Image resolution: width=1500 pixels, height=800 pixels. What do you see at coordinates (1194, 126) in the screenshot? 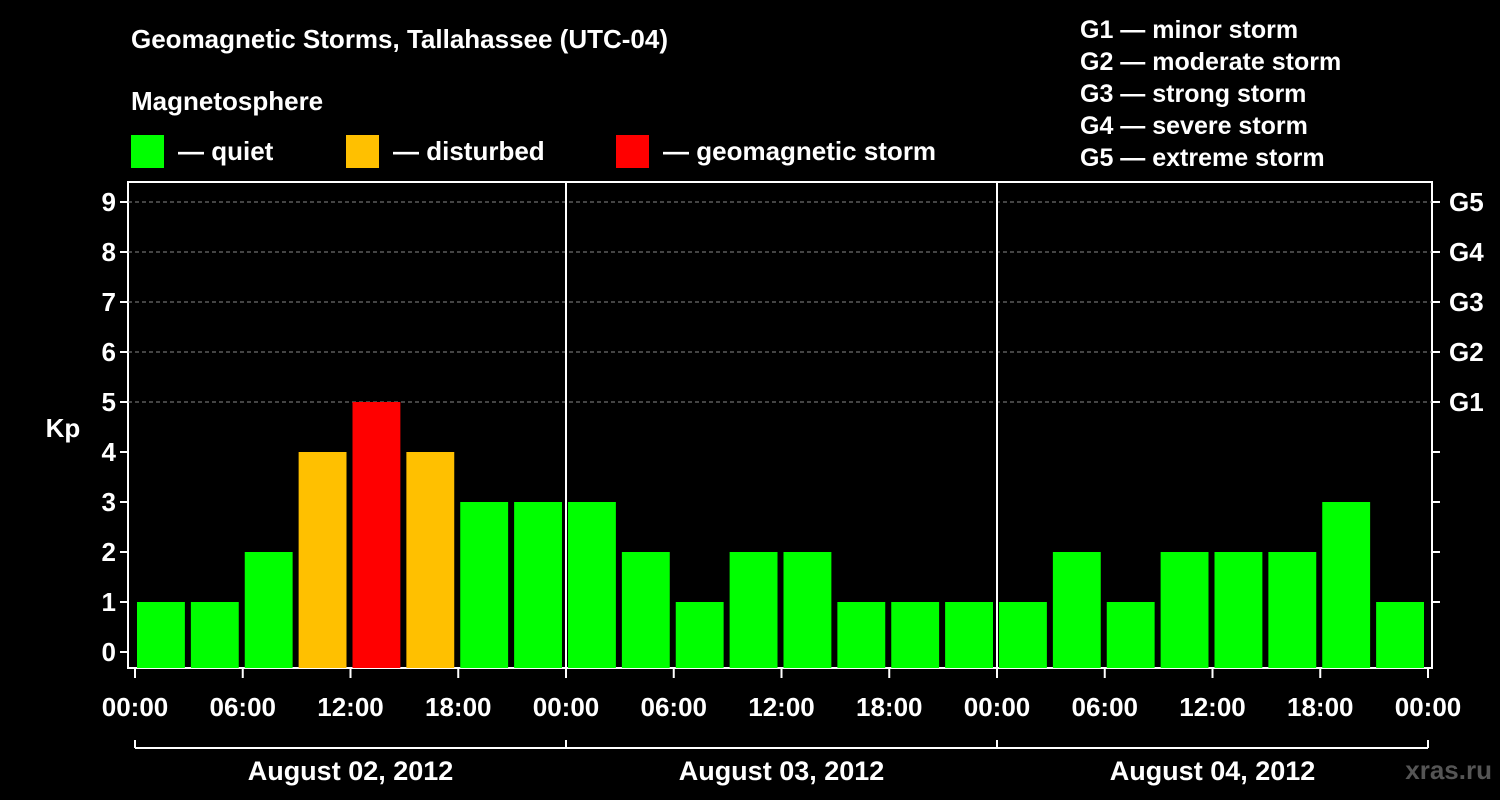
I see `storm-scale-g4: G4 — severe storm` at bounding box center [1194, 126].